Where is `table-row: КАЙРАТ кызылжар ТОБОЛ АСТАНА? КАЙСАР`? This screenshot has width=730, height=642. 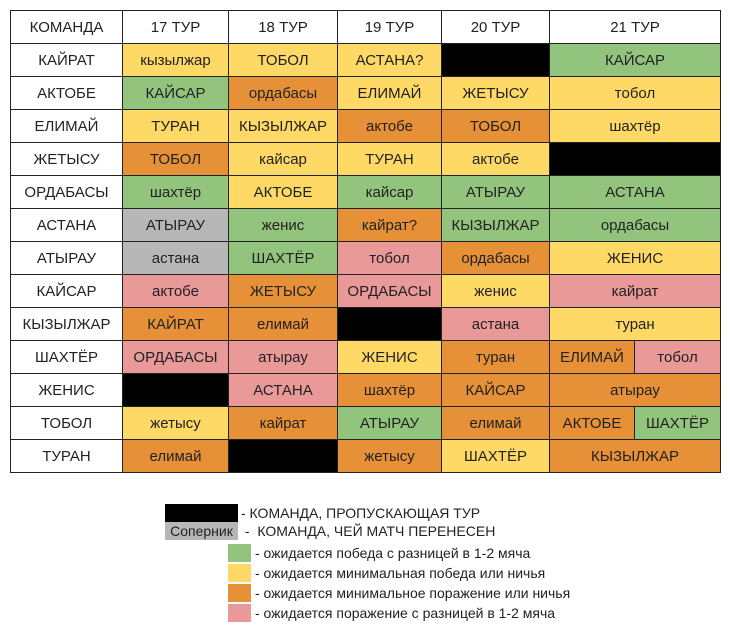 table-row: КАЙРАТ кызылжар ТОБОЛ АСТАНА? КАЙСАР is located at coordinates (365, 60).